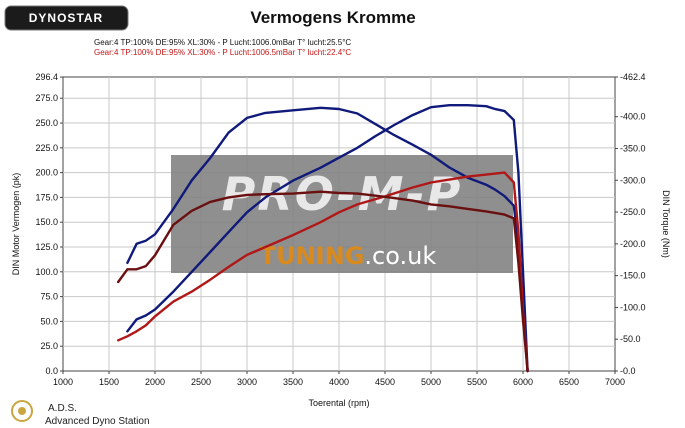  I want to click on x-axis-title: Toerental (rpm), so click(338, 403).